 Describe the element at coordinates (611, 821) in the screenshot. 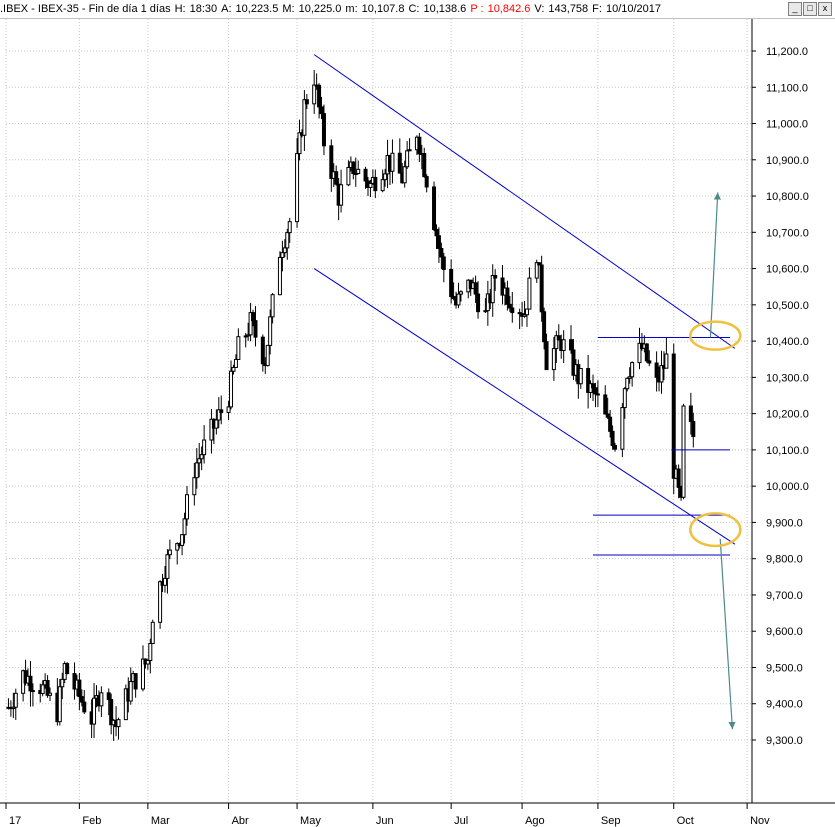

I see `x-month-label: Sep` at that location.